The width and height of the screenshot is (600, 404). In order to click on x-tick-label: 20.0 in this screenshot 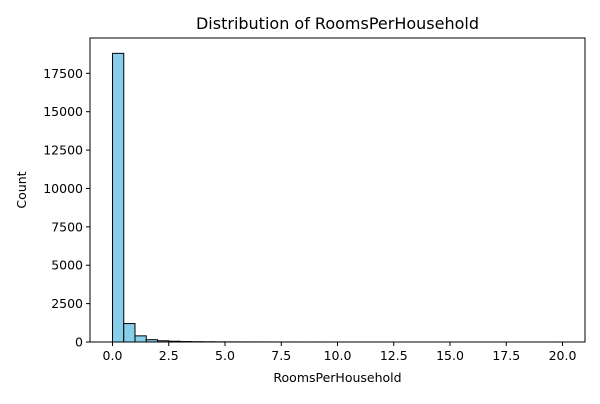, I will do `click(563, 355)`.